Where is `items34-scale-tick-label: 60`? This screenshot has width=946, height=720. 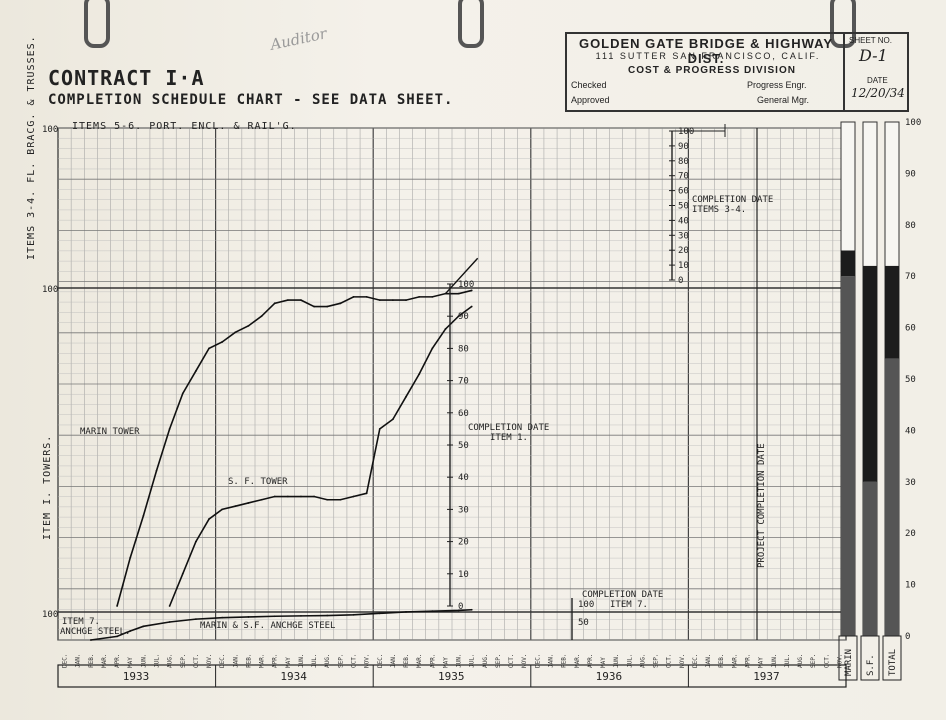 items34-scale-tick-label: 60 is located at coordinates (683, 192).